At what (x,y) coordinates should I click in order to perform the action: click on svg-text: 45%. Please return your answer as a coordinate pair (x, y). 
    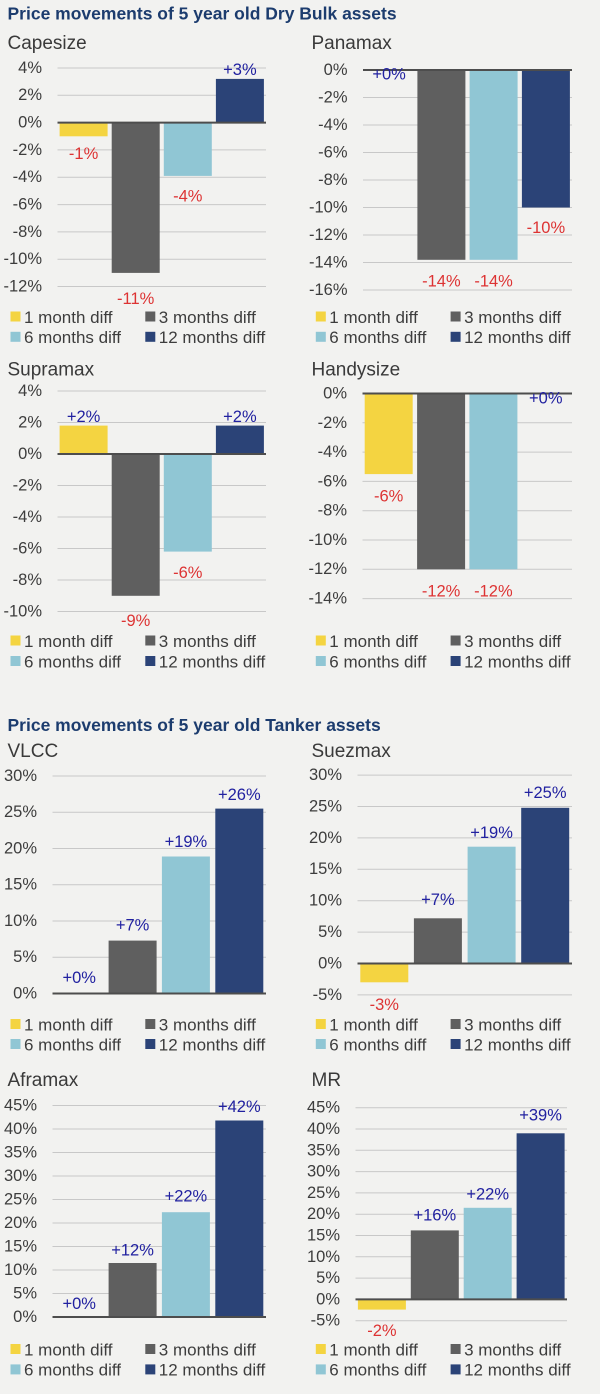
    Looking at the image, I should click on (323, 1108).